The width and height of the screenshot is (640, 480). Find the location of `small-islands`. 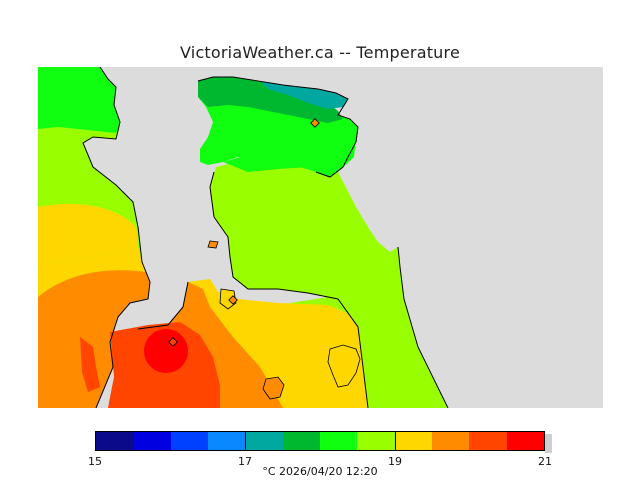

small-islands is located at coordinates (284, 320).